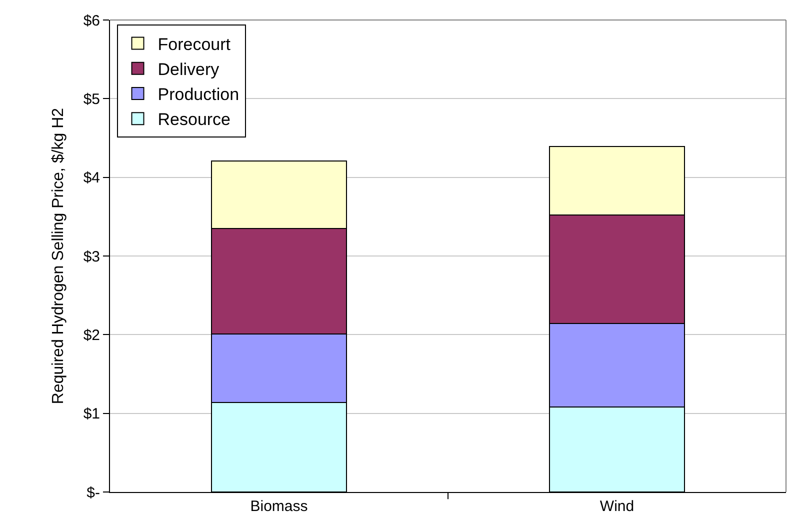 Image resolution: width=806 pixels, height=532 pixels. I want to click on legend-label: Forecourt, so click(194, 44).